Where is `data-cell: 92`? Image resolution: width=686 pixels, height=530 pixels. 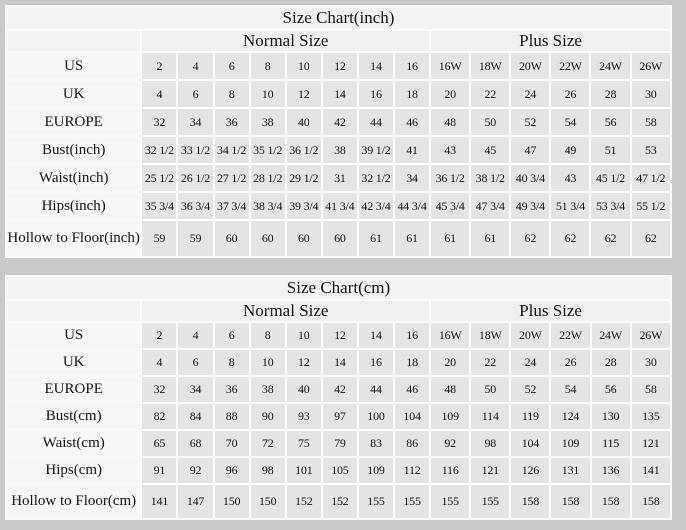
data-cell: 92 is located at coordinates (450, 443).